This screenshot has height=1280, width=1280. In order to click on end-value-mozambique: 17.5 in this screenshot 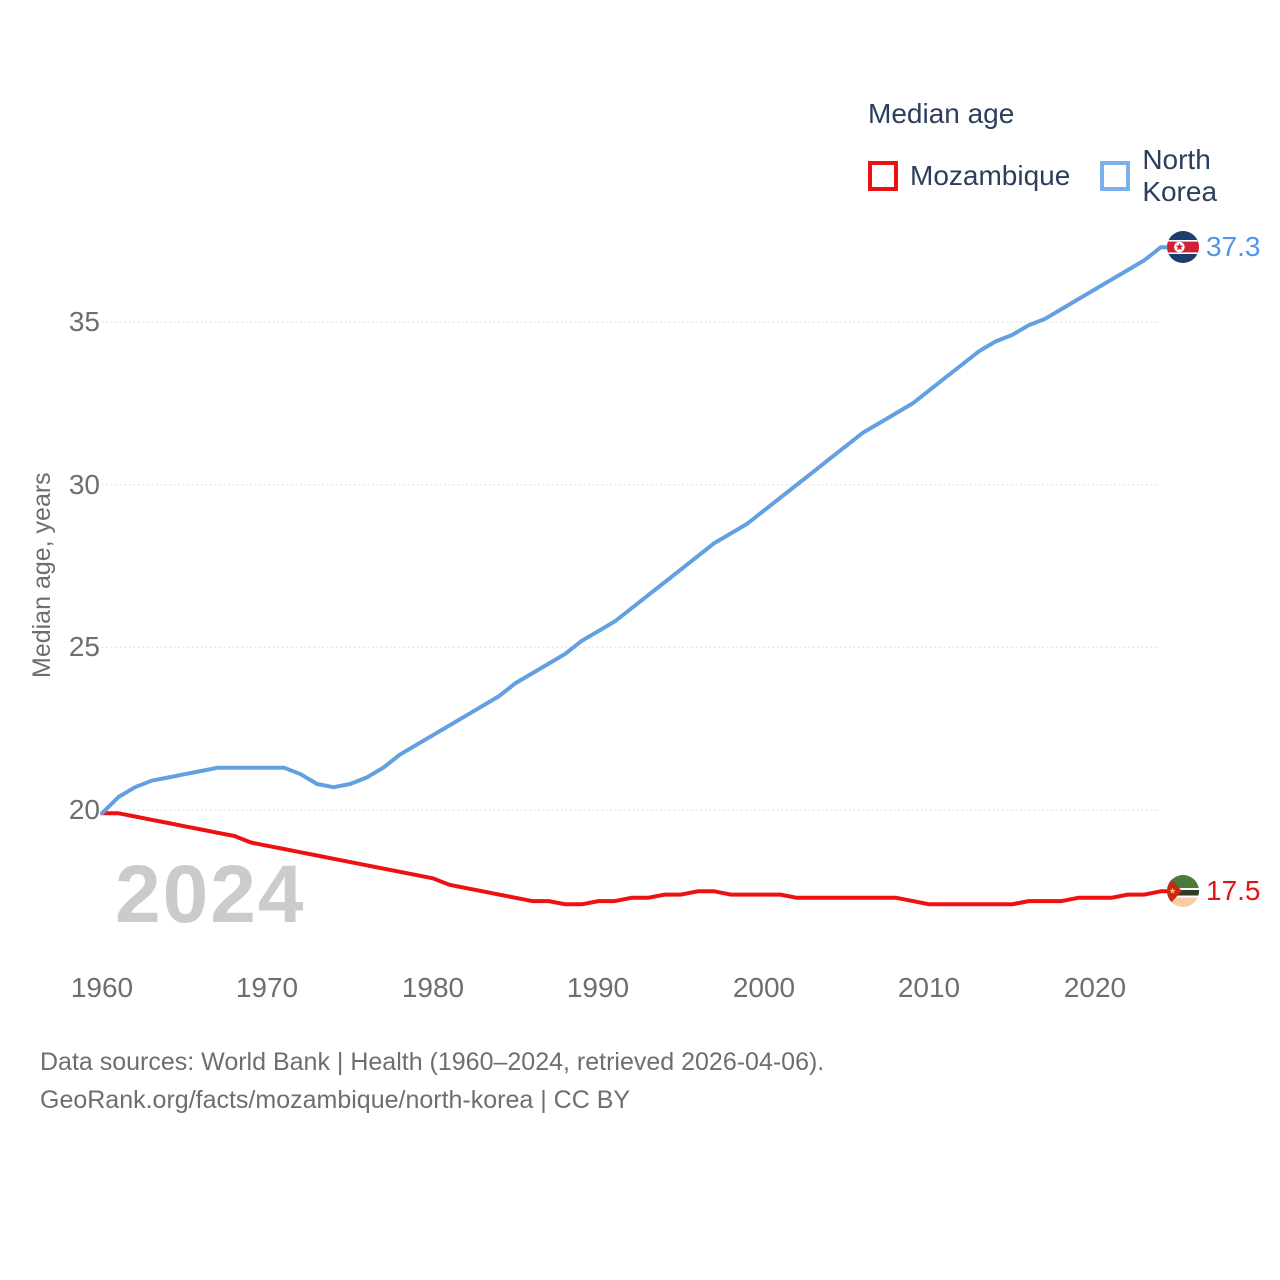, I will do `click(1233, 890)`.